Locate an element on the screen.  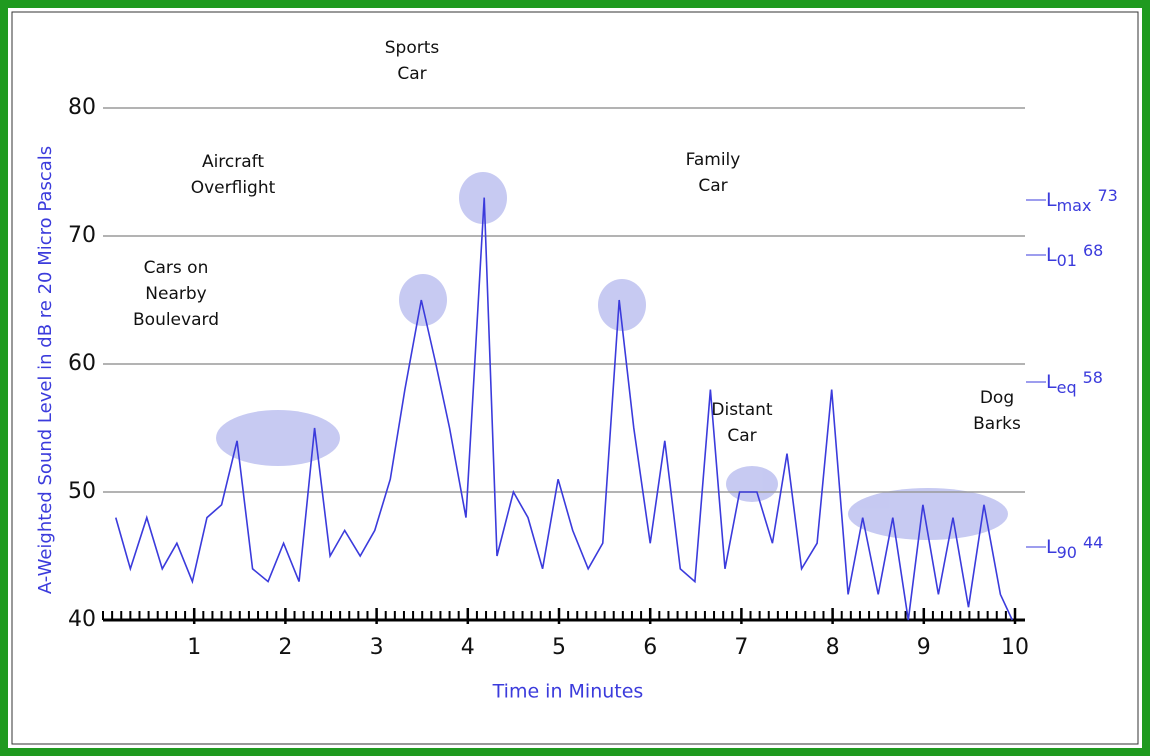
y-tick-label: 50 is located at coordinates (82, 491).